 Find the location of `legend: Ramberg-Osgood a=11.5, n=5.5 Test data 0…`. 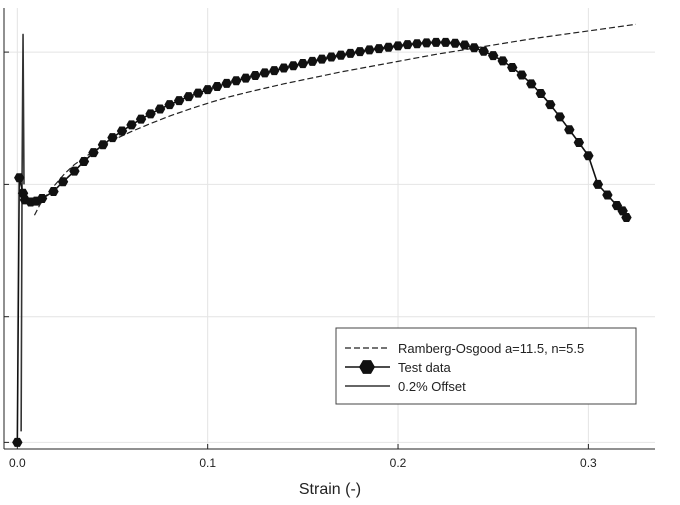

legend: Ramberg-Osgood a=11.5, n=5.5 Test data 0… is located at coordinates (486, 366).